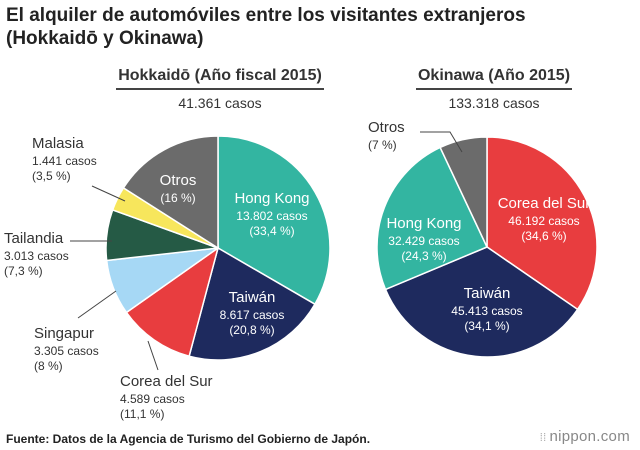  What do you see at coordinates (486, 326) in the screenshot?
I see `okinawa-label-taiwan-line-2: (34,1 %)` at bounding box center [486, 326].